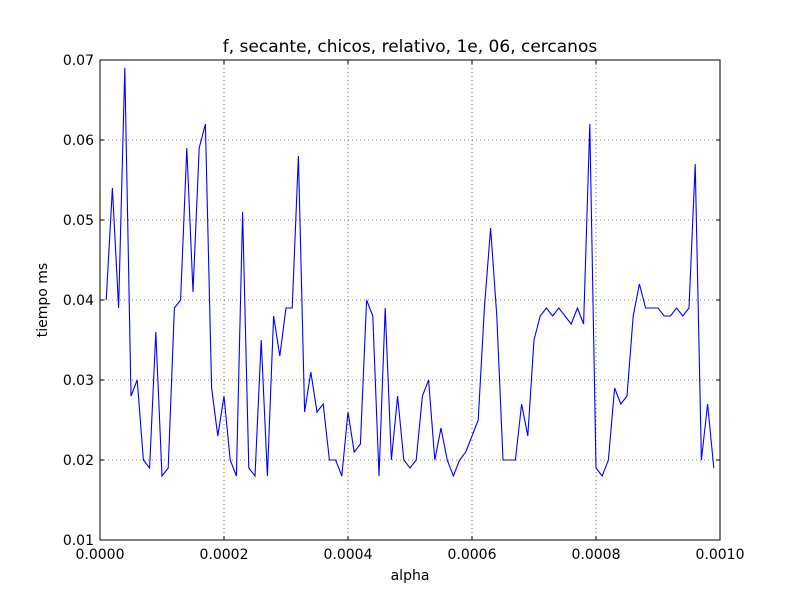 The image size is (800, 600). I want to click on y-tick-label: 0.01, so click(78, 541).